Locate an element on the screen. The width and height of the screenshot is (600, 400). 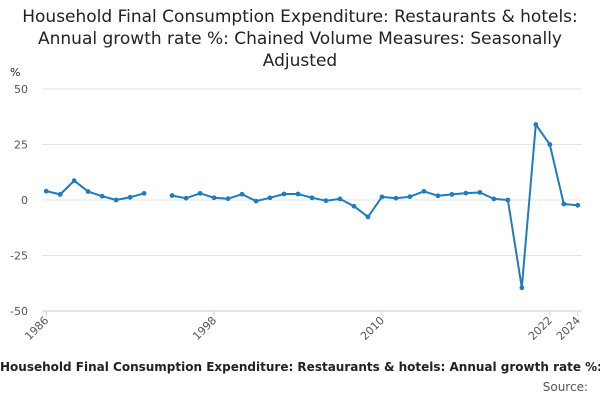
y-tick-label: 50 is located at coordinates (21, 89).